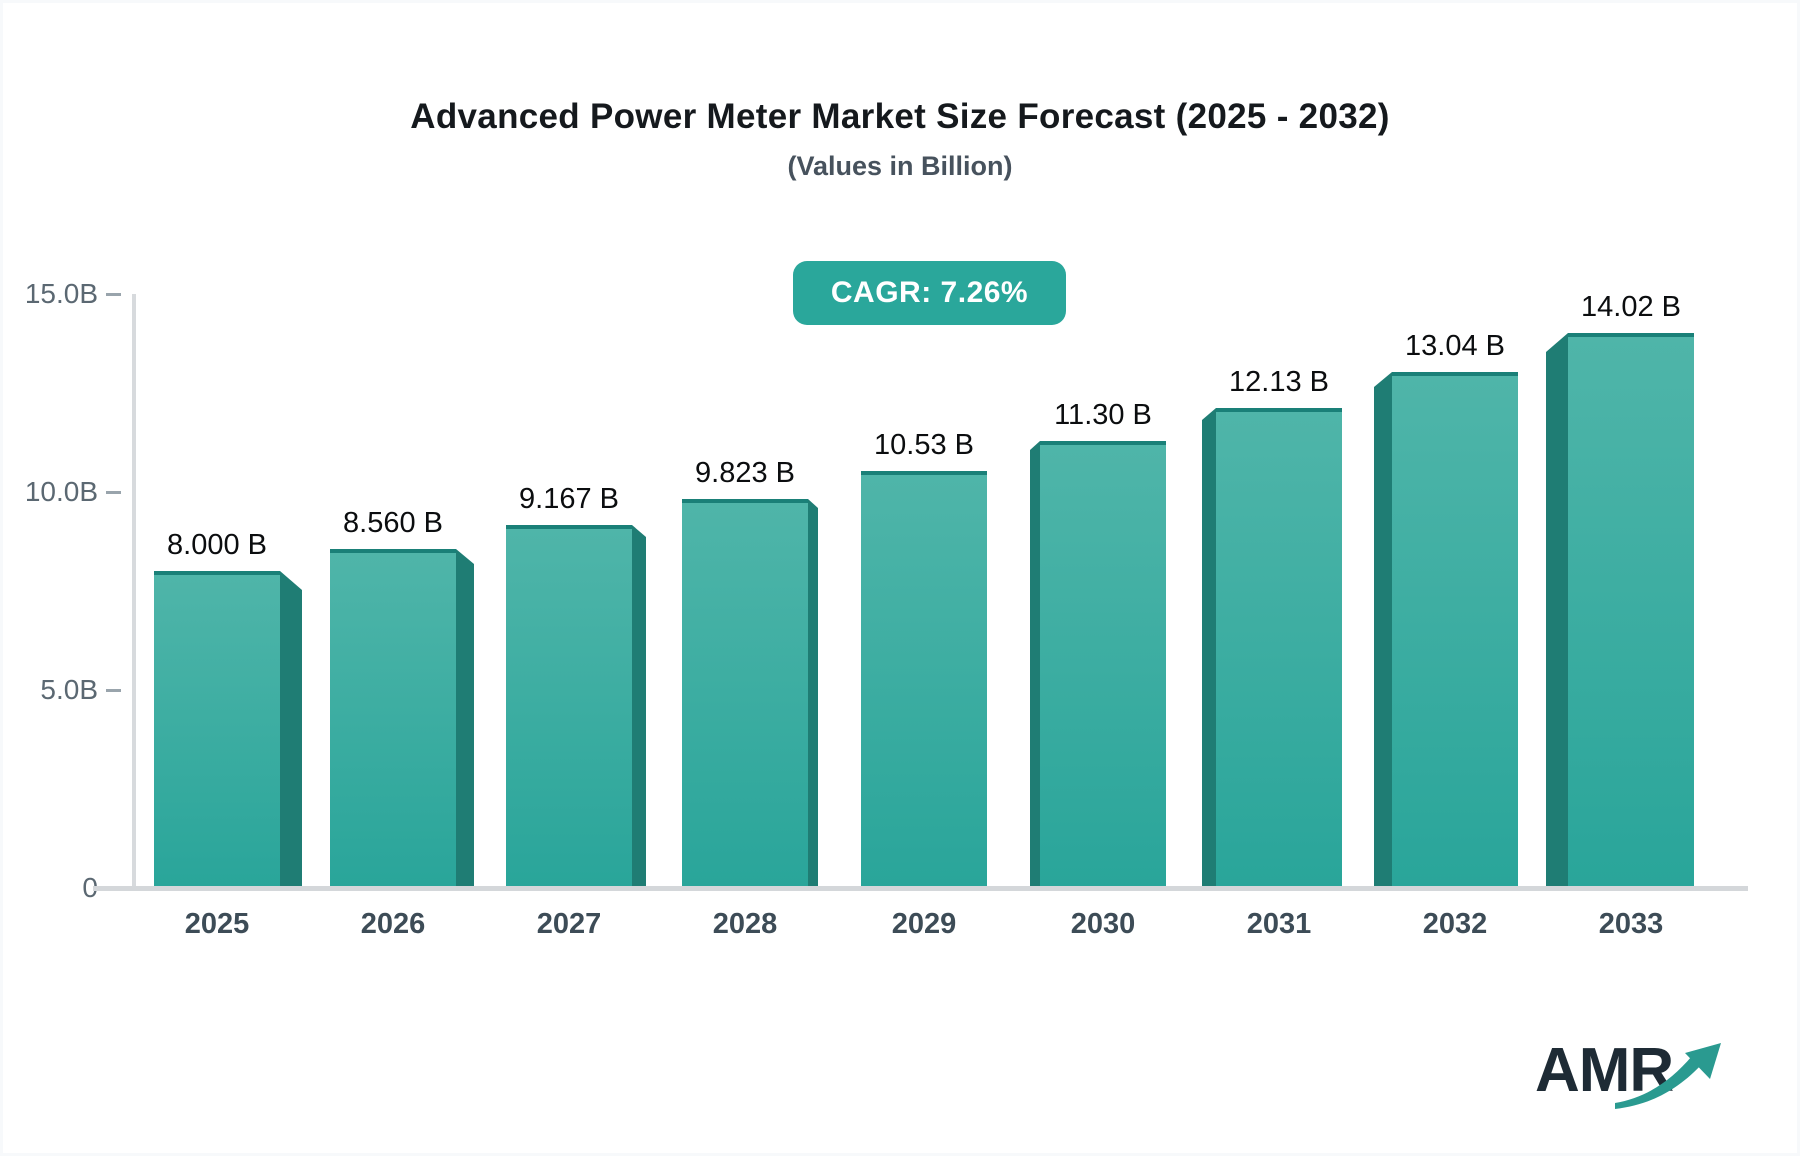 This screenshot has height=1156, width=1800. I want to click on y-axis-line, so click(134, 591).